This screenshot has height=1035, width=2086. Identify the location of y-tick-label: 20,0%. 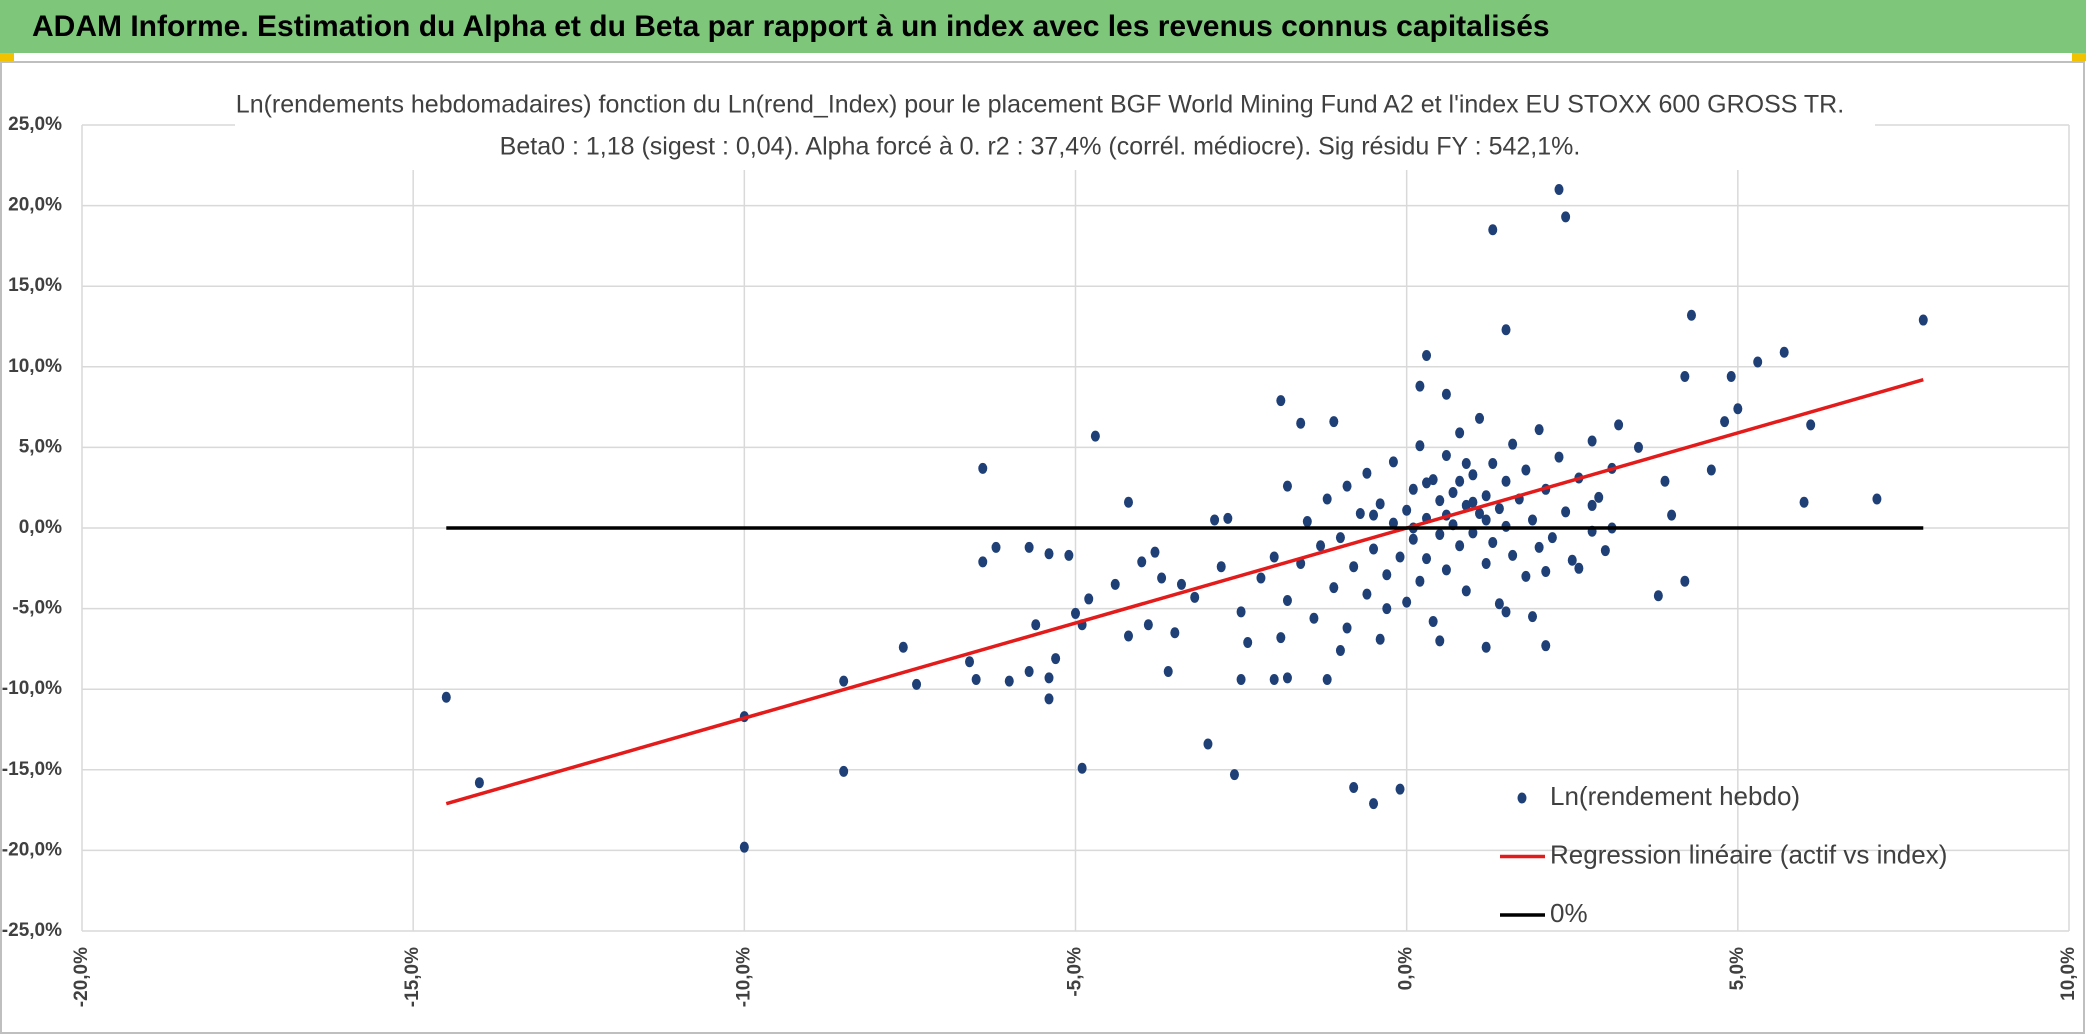
(35, 205).